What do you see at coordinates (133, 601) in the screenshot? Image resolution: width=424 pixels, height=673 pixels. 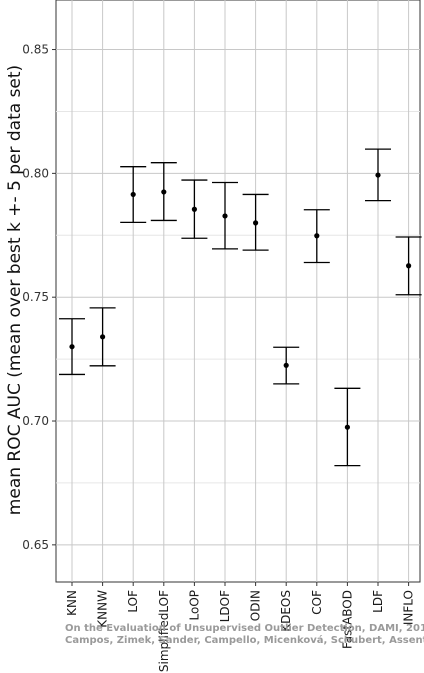 I see `x-tick-label: LOF` at bounding box center [133, 601].